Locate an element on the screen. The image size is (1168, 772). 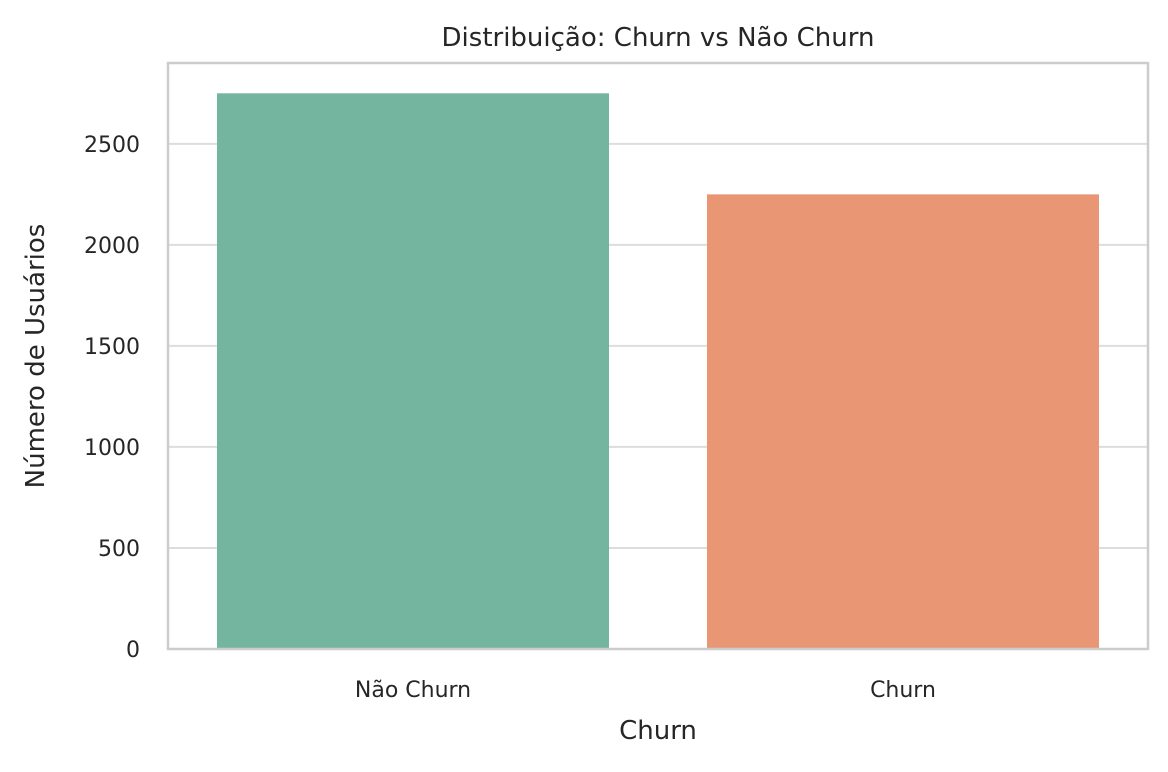
y-axis-label: Número de Usuários is located at coordinates (36, 356).